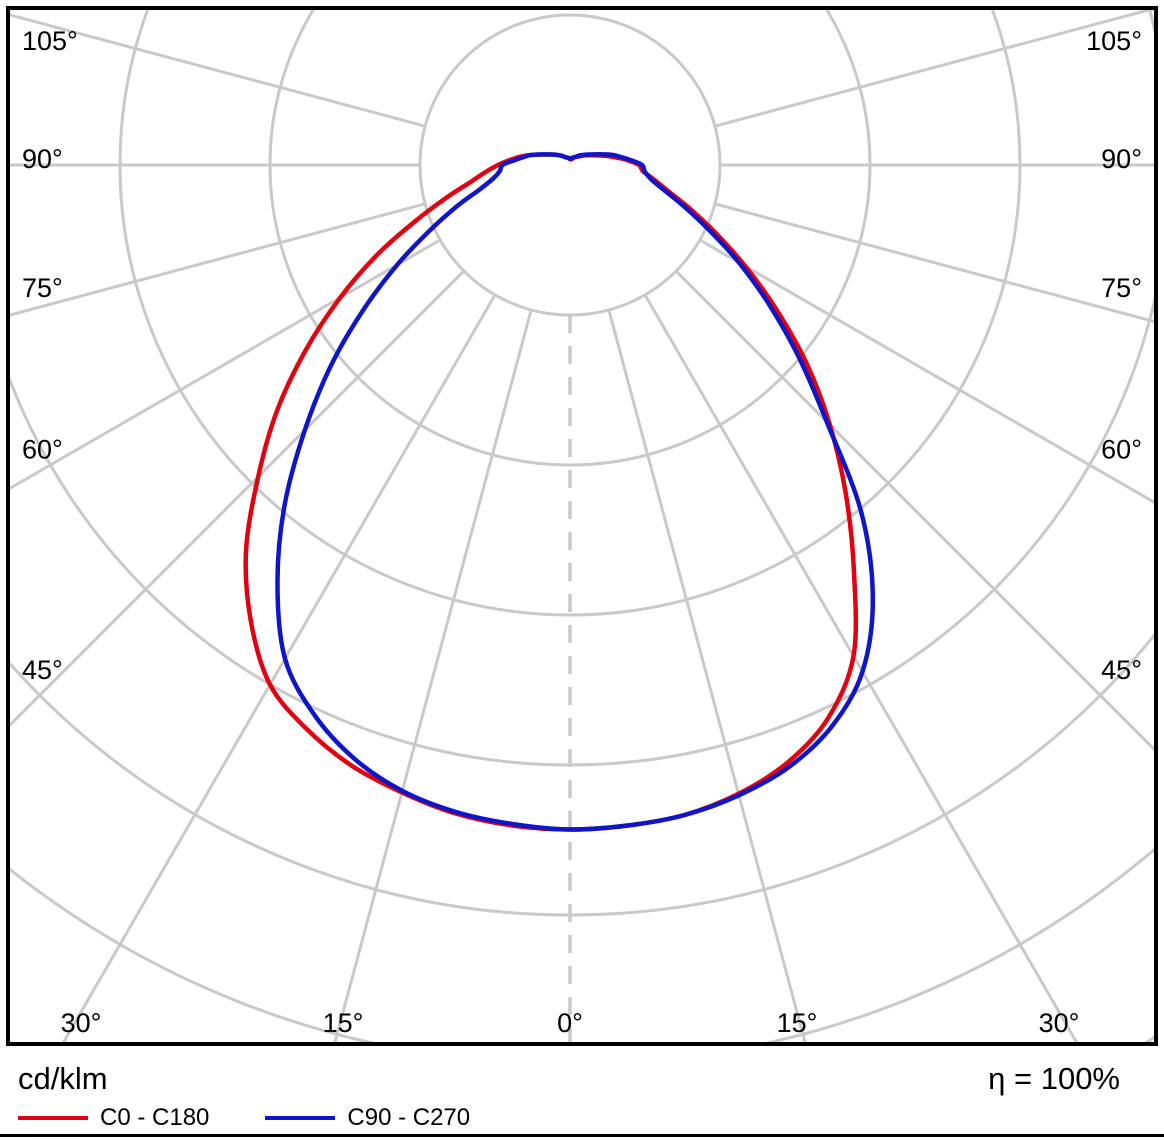 The image size is (1164, 1140). I want to click on angle-label-15-left: 15°, so click(343, 1023).